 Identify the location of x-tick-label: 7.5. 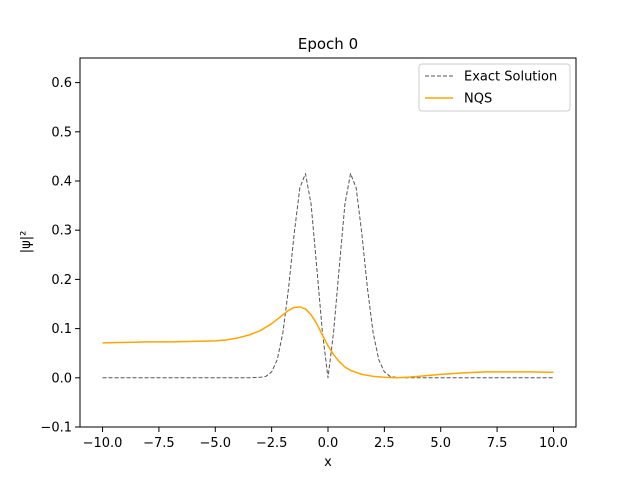
(497, 443).